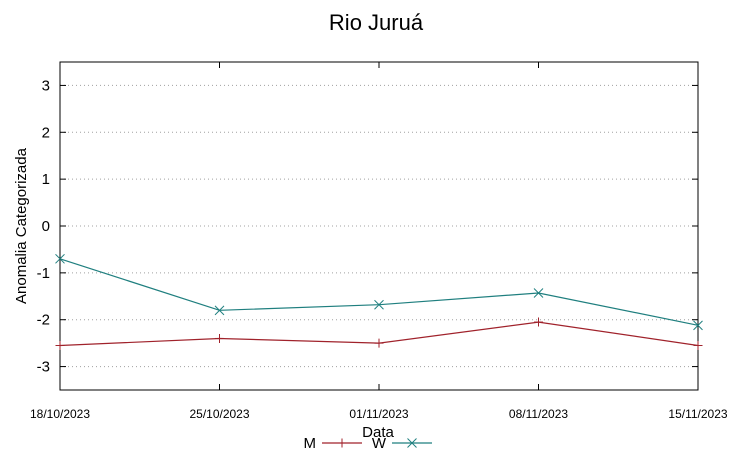  Describe the element at coordinates (46, 85) in the screenshot. I see `y-tick-label: 3` at that location.